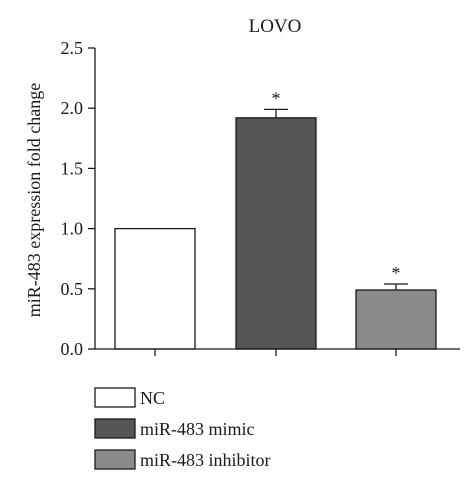 The height and width of the screenshot is (486, 474). I want to click on y-tick-label: 2.0, so click(72, 108).